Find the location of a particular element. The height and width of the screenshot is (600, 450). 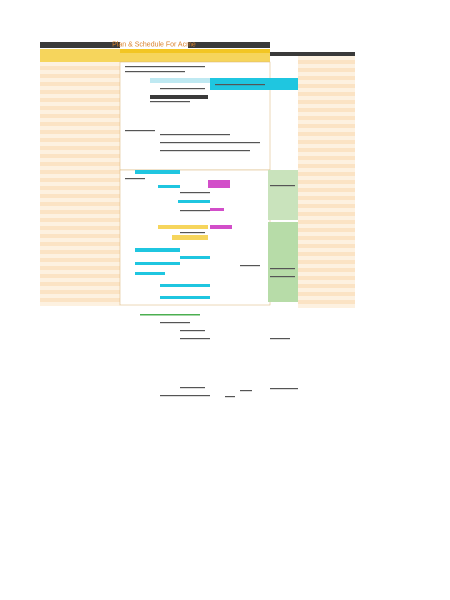

sheet-title: Plan & Schedule For Acme is located at coordinates (154, 44).